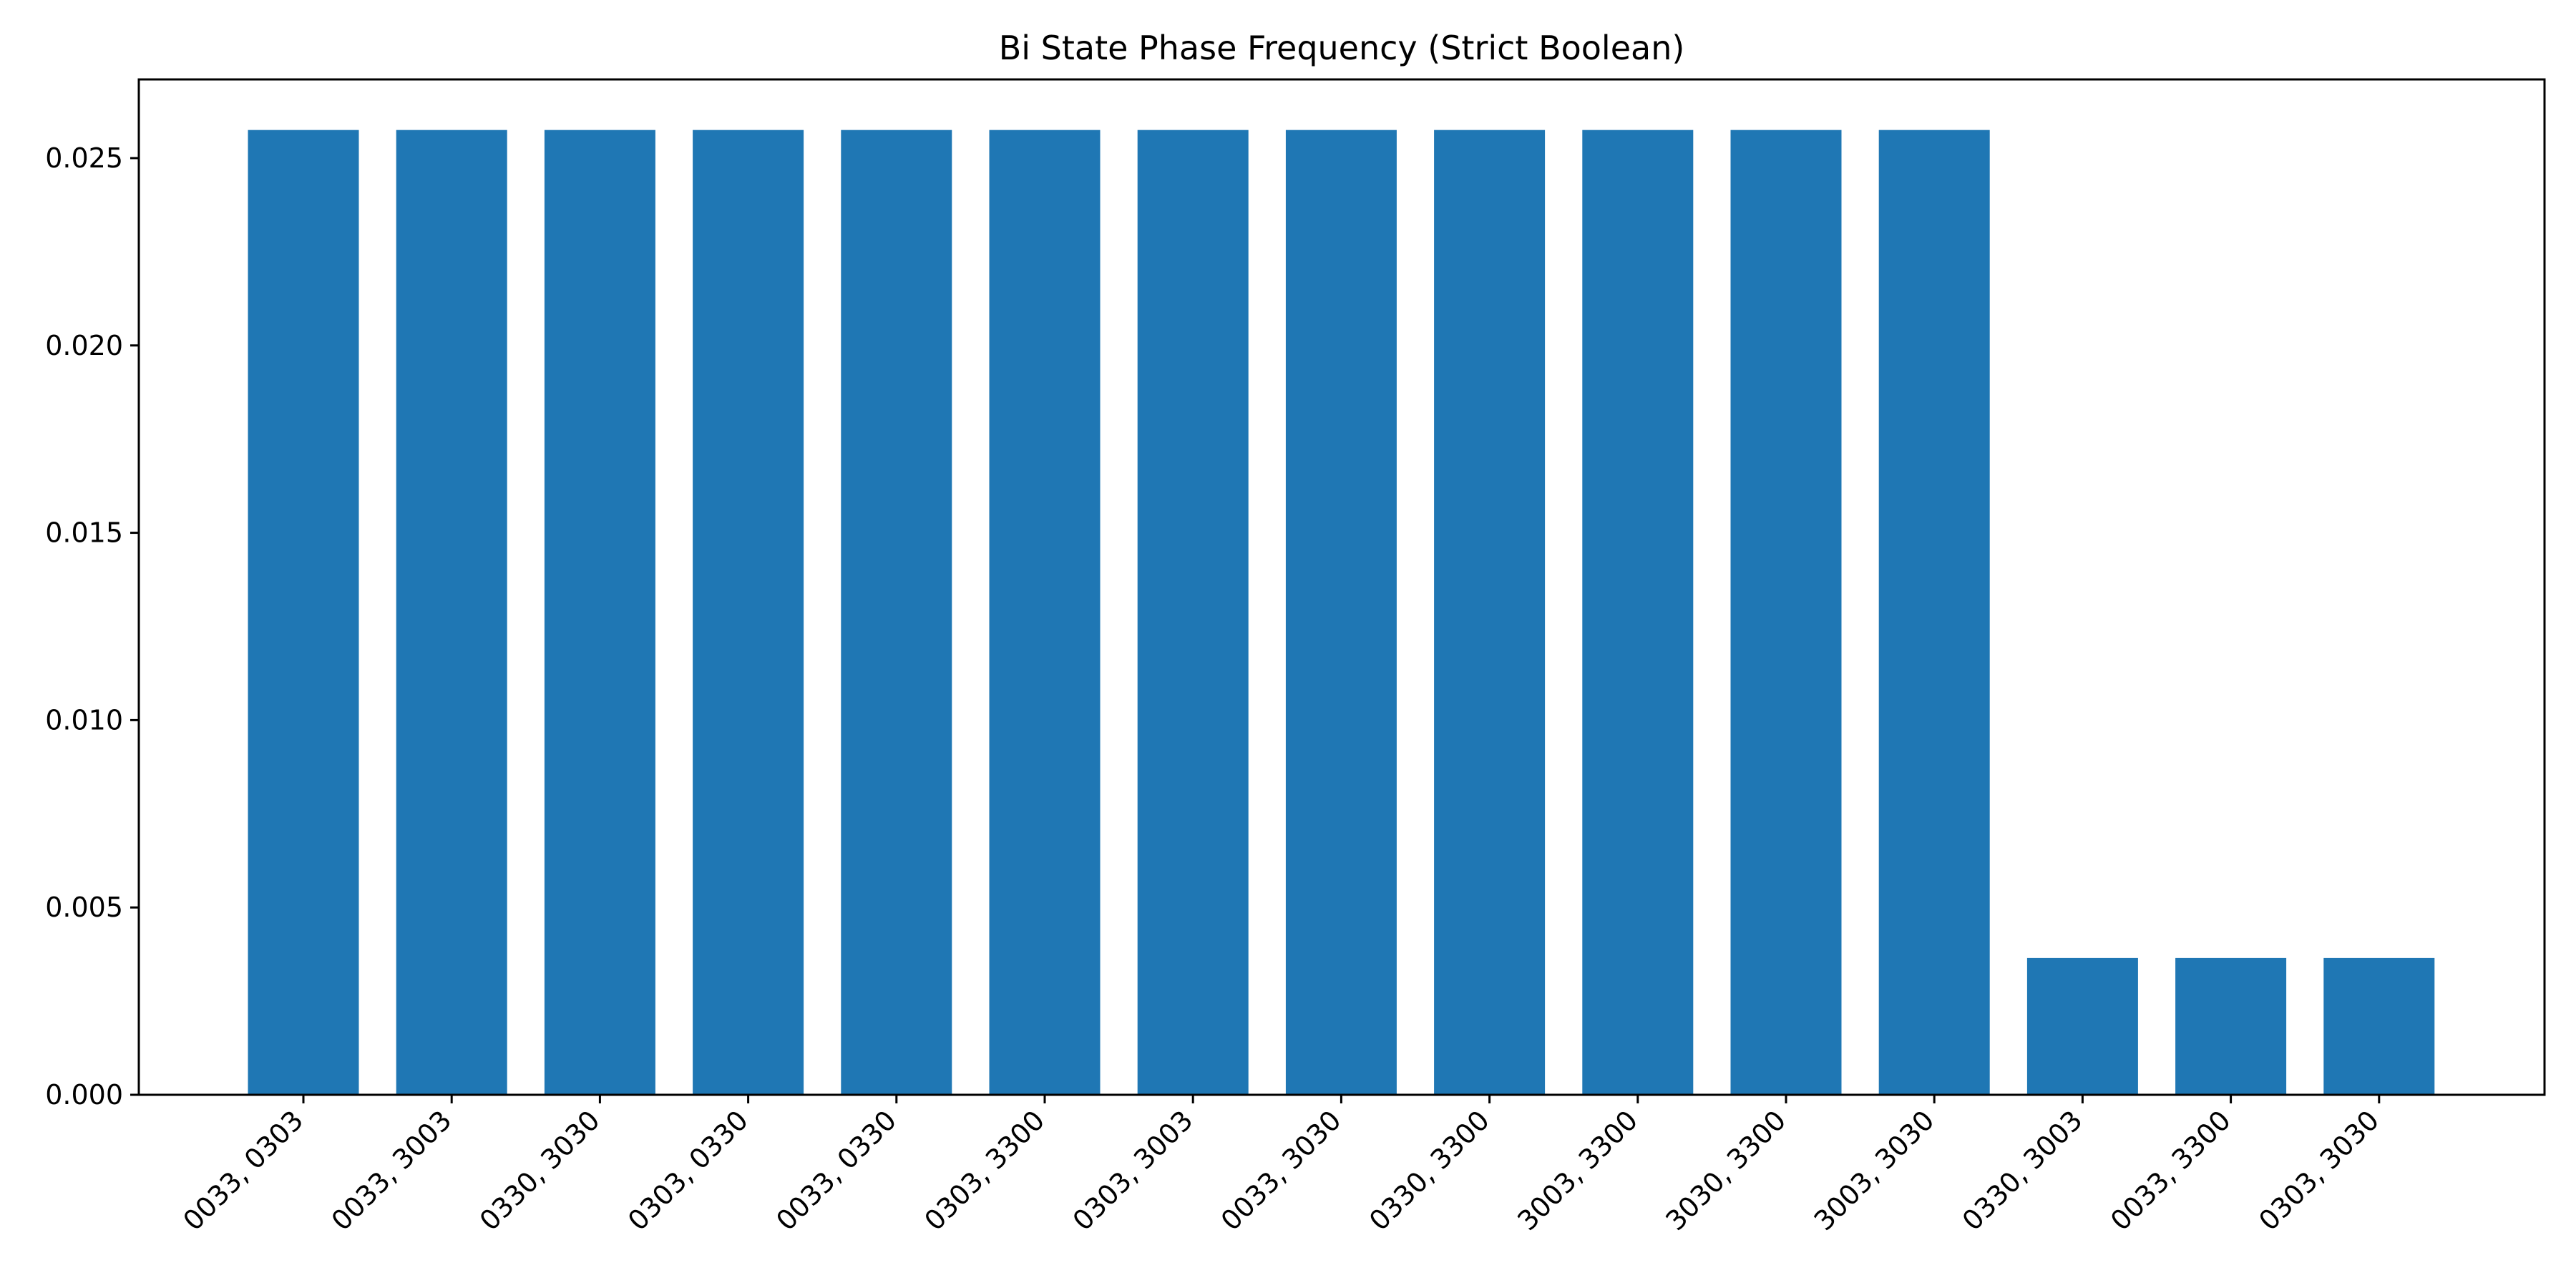 The height and width of the screenshot is (1288, 2576). I want to click on y-tick-label: 0.015, so click(84, 533).